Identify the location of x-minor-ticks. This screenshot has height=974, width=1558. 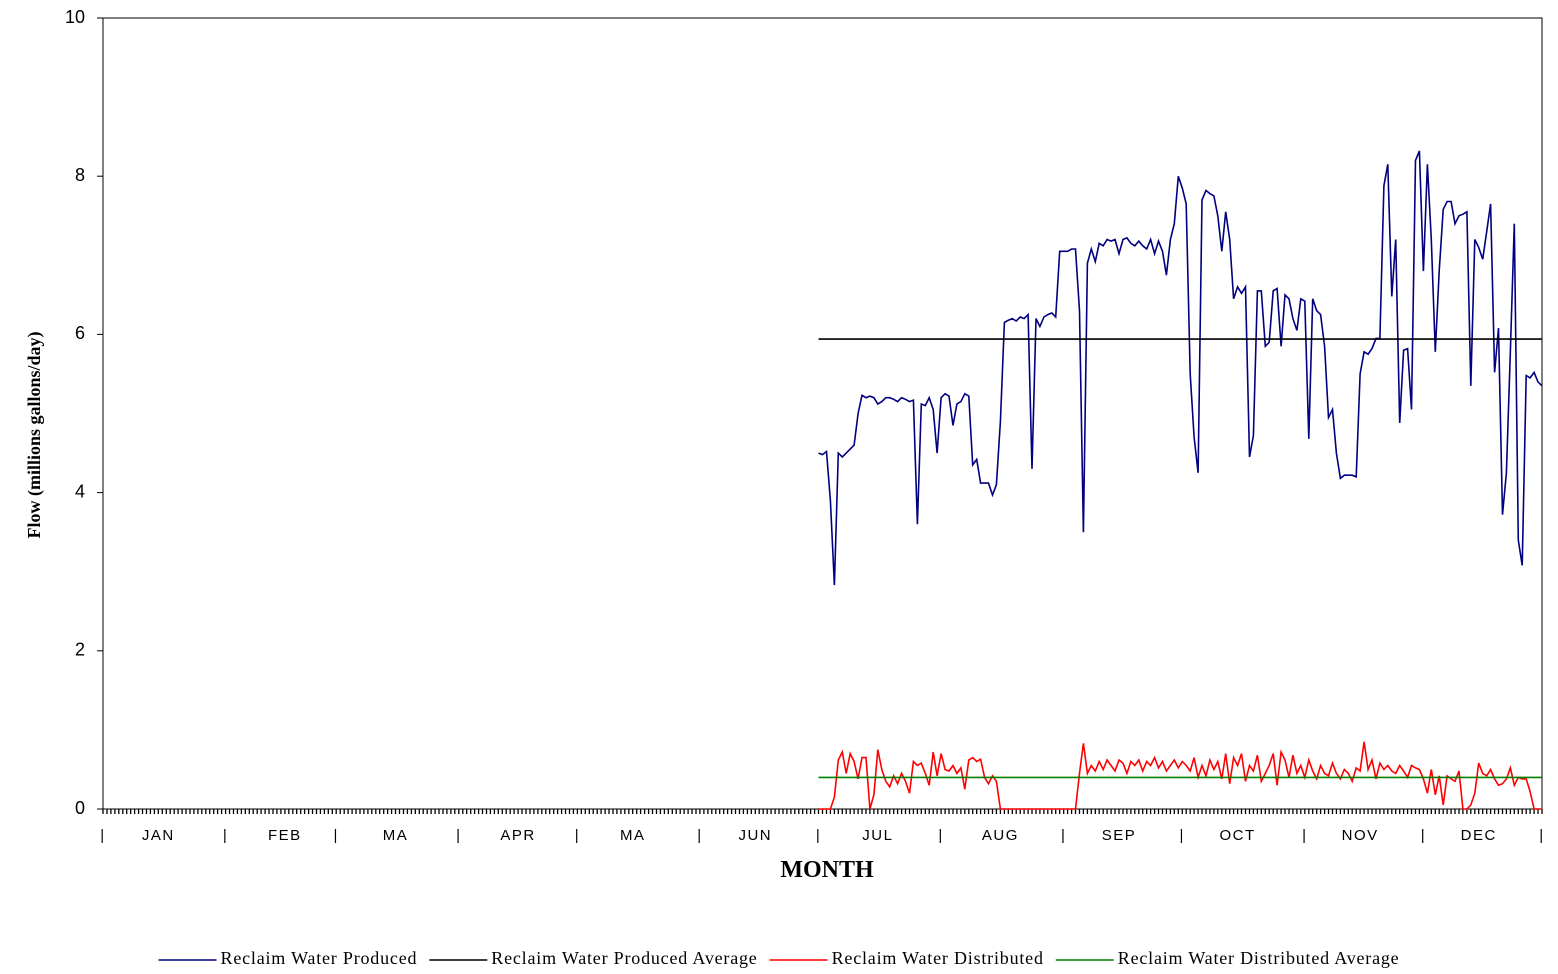
(822, 811).